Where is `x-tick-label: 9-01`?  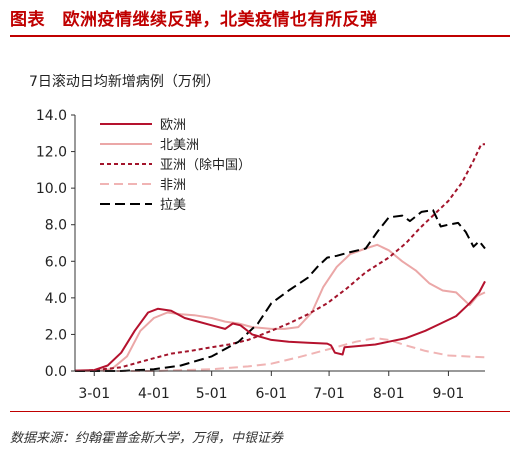 x-tick-label: 9-01 is located at coordinates (449, 394).